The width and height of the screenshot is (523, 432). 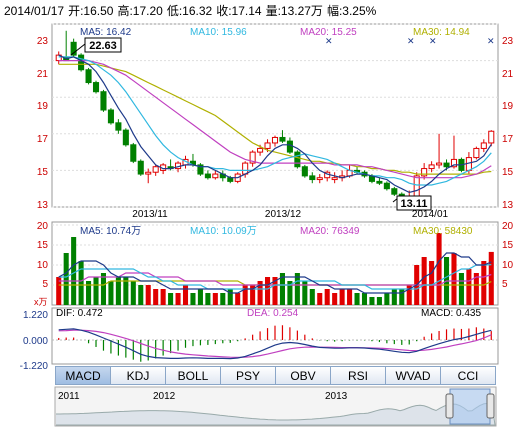 What do you see at coordinates (79, 313) in the screenshot?
I see `macd-legend-dif: DIF: 0.472` at bounding box center [79, 313].